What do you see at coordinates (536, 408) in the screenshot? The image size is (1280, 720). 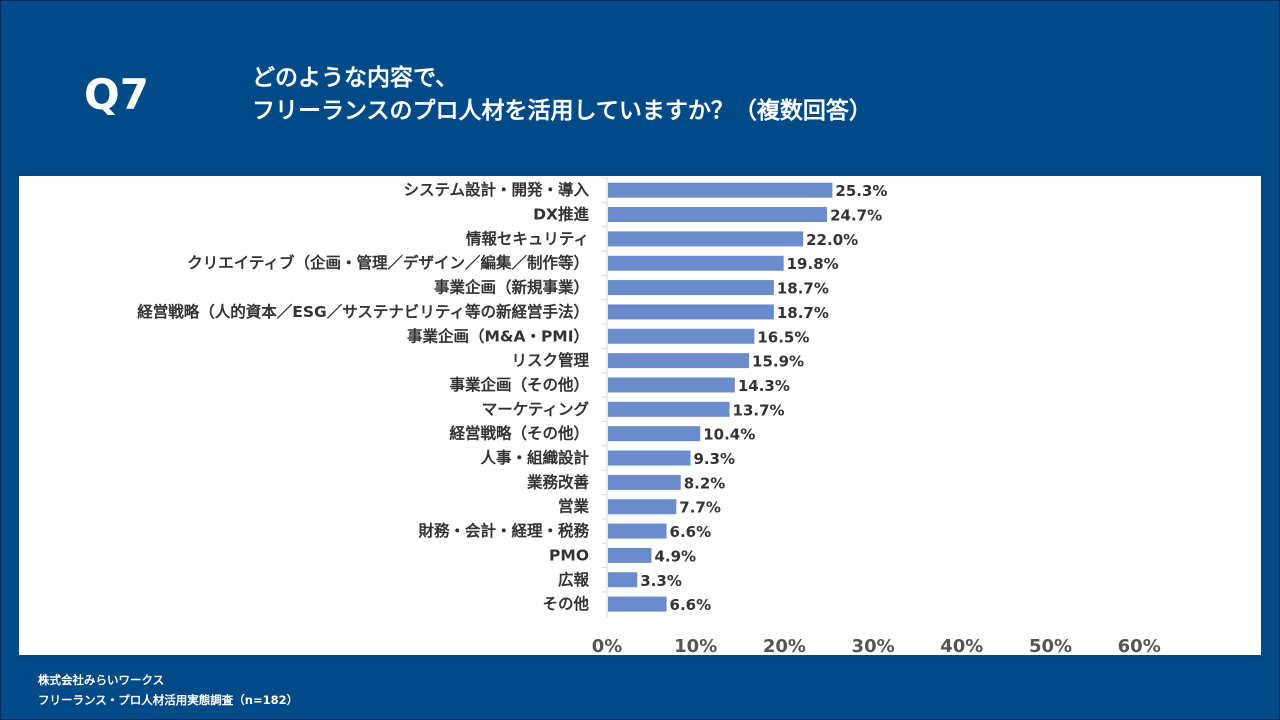 I see `category-label: マーケティング` at bounding box center [536, 408].